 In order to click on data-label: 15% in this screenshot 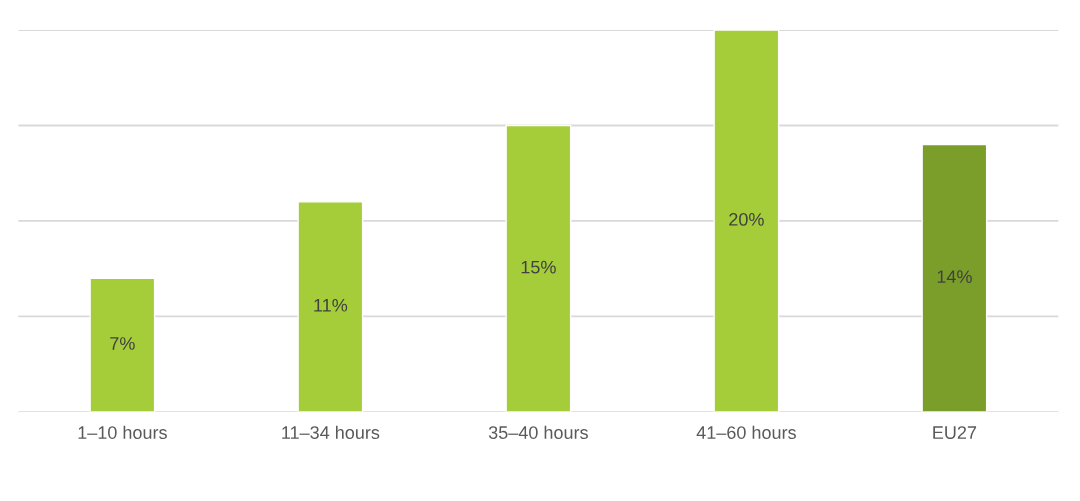, I will do `click(538, 267)`.